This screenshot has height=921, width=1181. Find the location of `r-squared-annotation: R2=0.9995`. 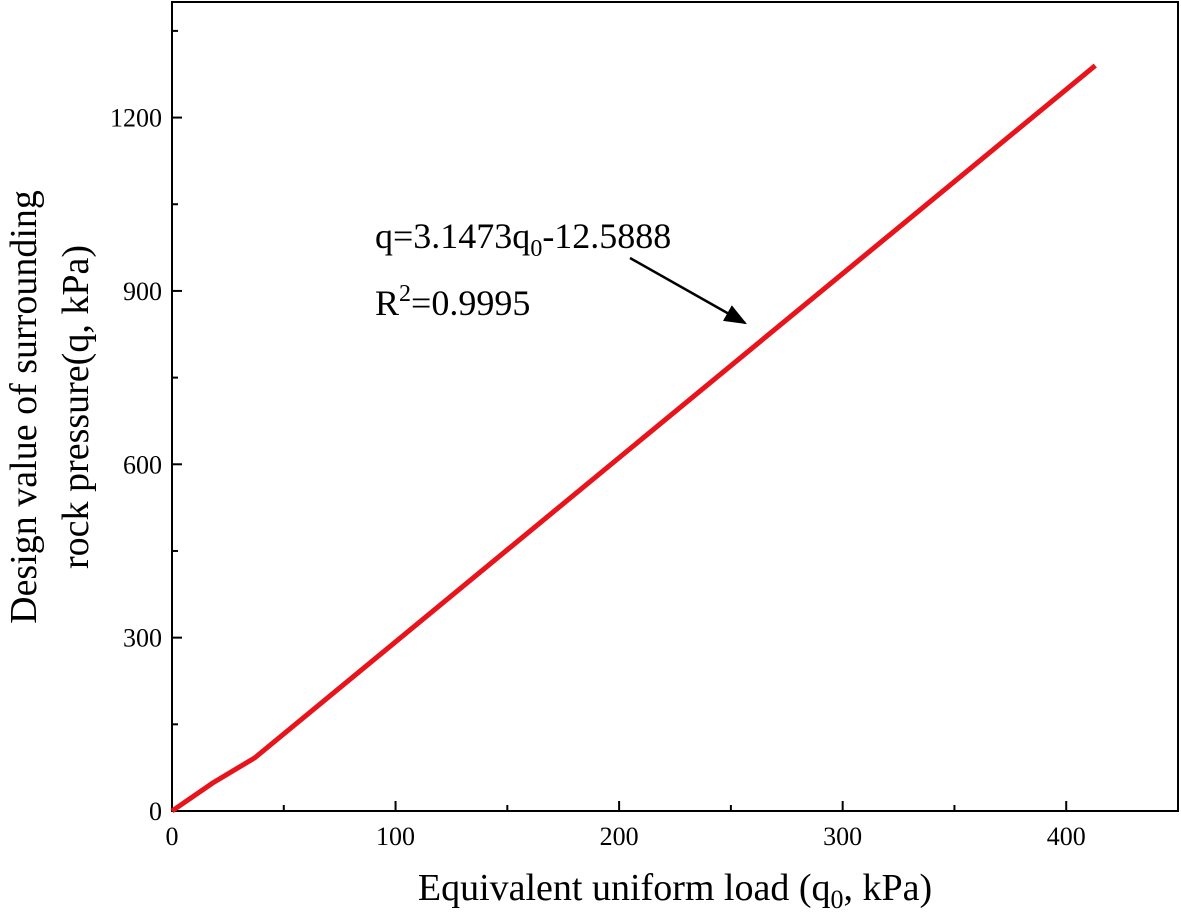

r-squared-annotation: R2=0.9995 is located at coordinates (452, 302).